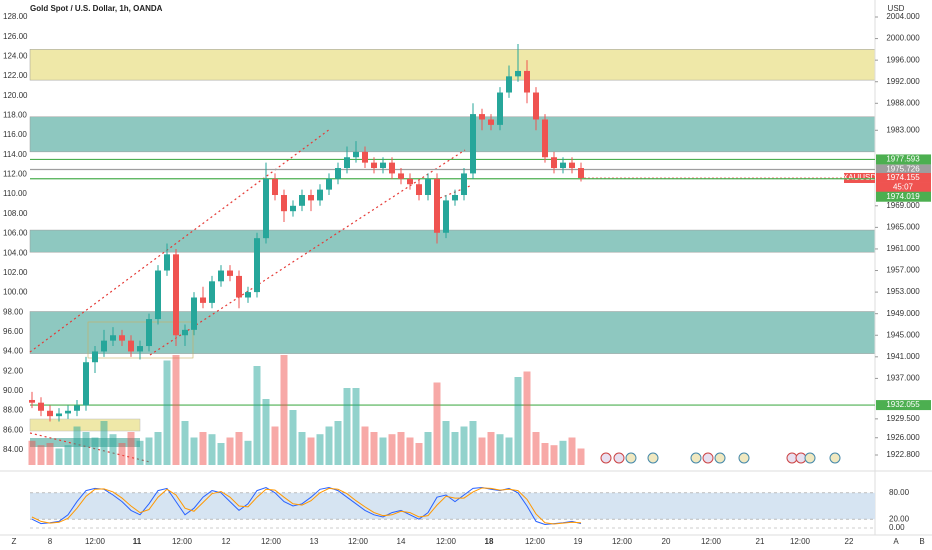  What do you see at coordinates (13, 311) in the screenshot?
I see `y2-tick-label: 98.00` at bounding box center [13, 311].